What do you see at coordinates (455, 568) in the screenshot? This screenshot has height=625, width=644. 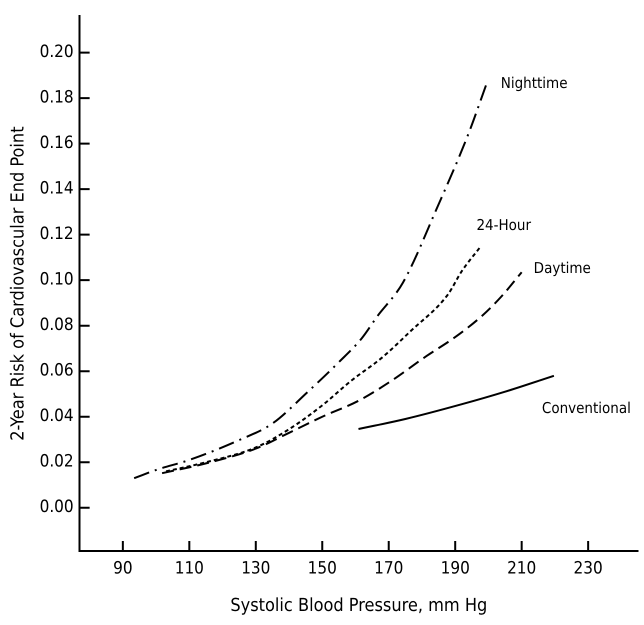 I see `x-tick-label: 190` at bounding box center [455, 568].